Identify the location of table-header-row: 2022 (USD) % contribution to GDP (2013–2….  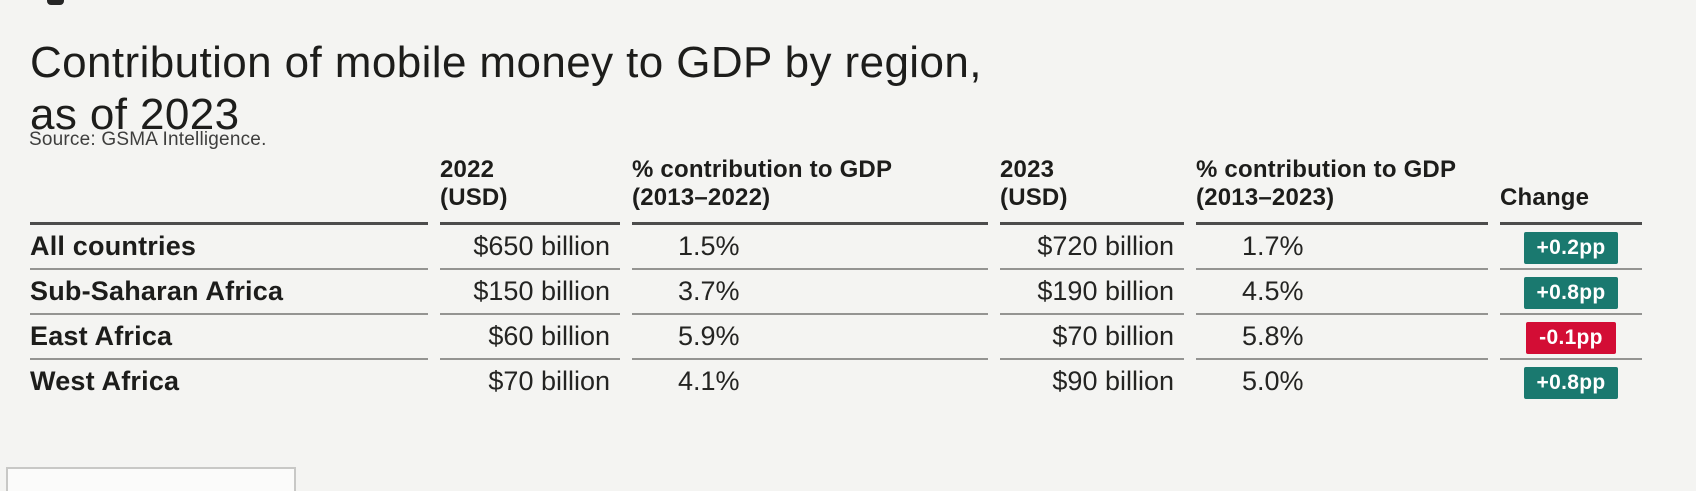
(836, 191).